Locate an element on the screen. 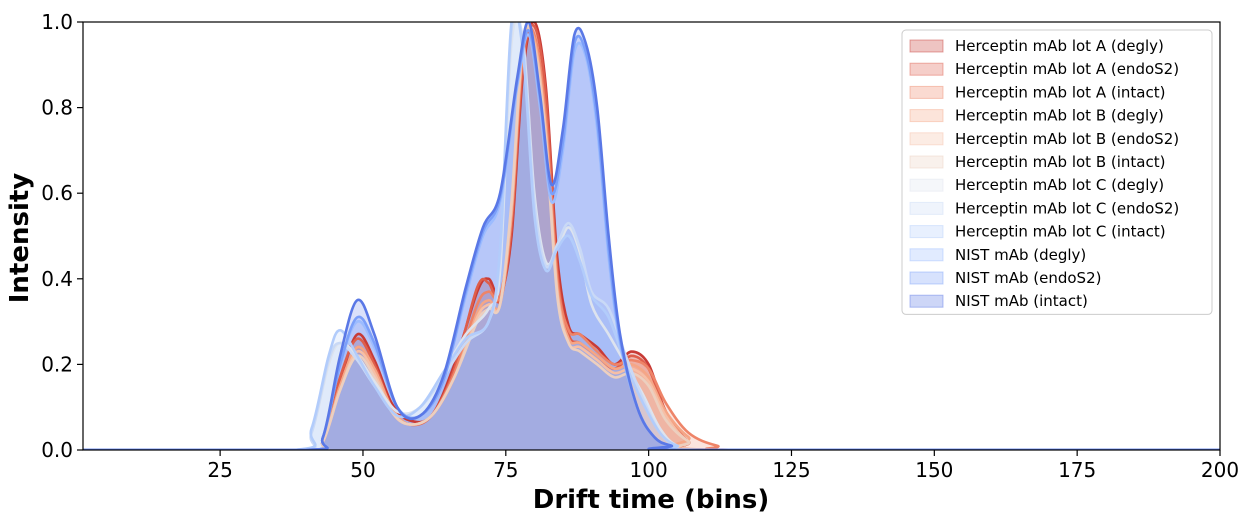  x-tick-label: 200 is located at coordinates (1220, 470).